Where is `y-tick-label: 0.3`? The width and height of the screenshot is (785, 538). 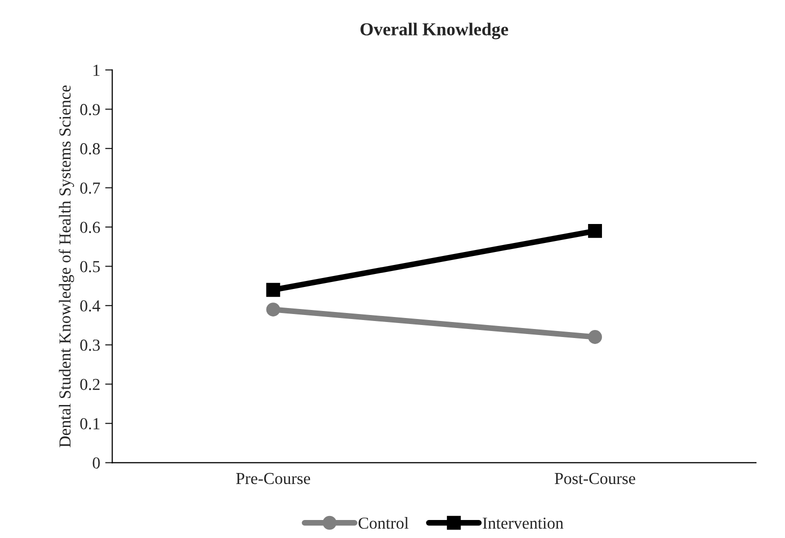 y-tick-label: 0.3 is located at coordinates (90, 345).